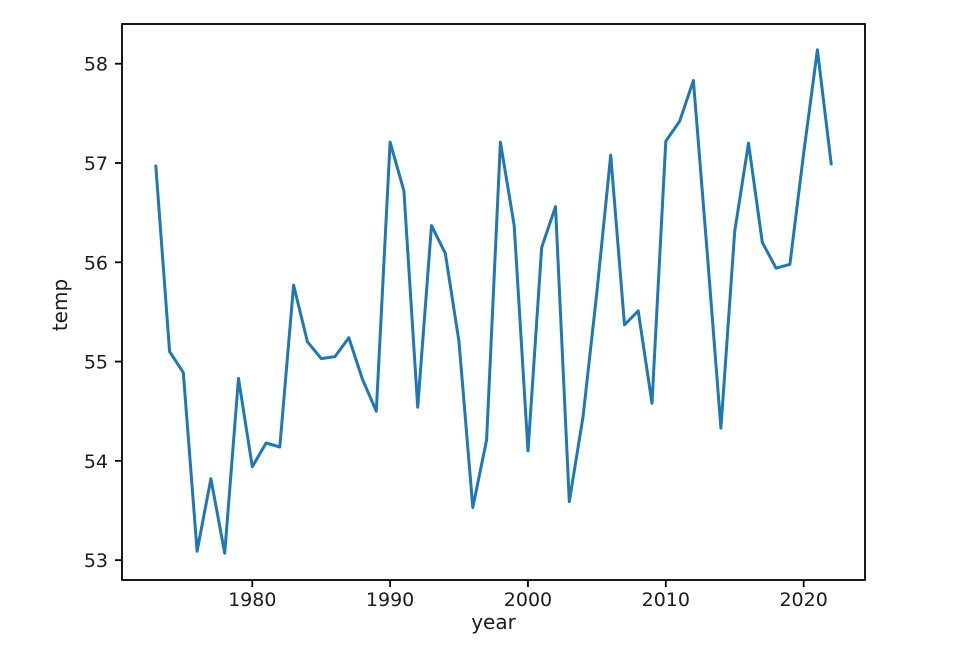 The width and height of the screenshot is (960, 654). Describe the element at coordinates (96, 462) in the screenshot. I see `y-tick-label: 54` at that location.